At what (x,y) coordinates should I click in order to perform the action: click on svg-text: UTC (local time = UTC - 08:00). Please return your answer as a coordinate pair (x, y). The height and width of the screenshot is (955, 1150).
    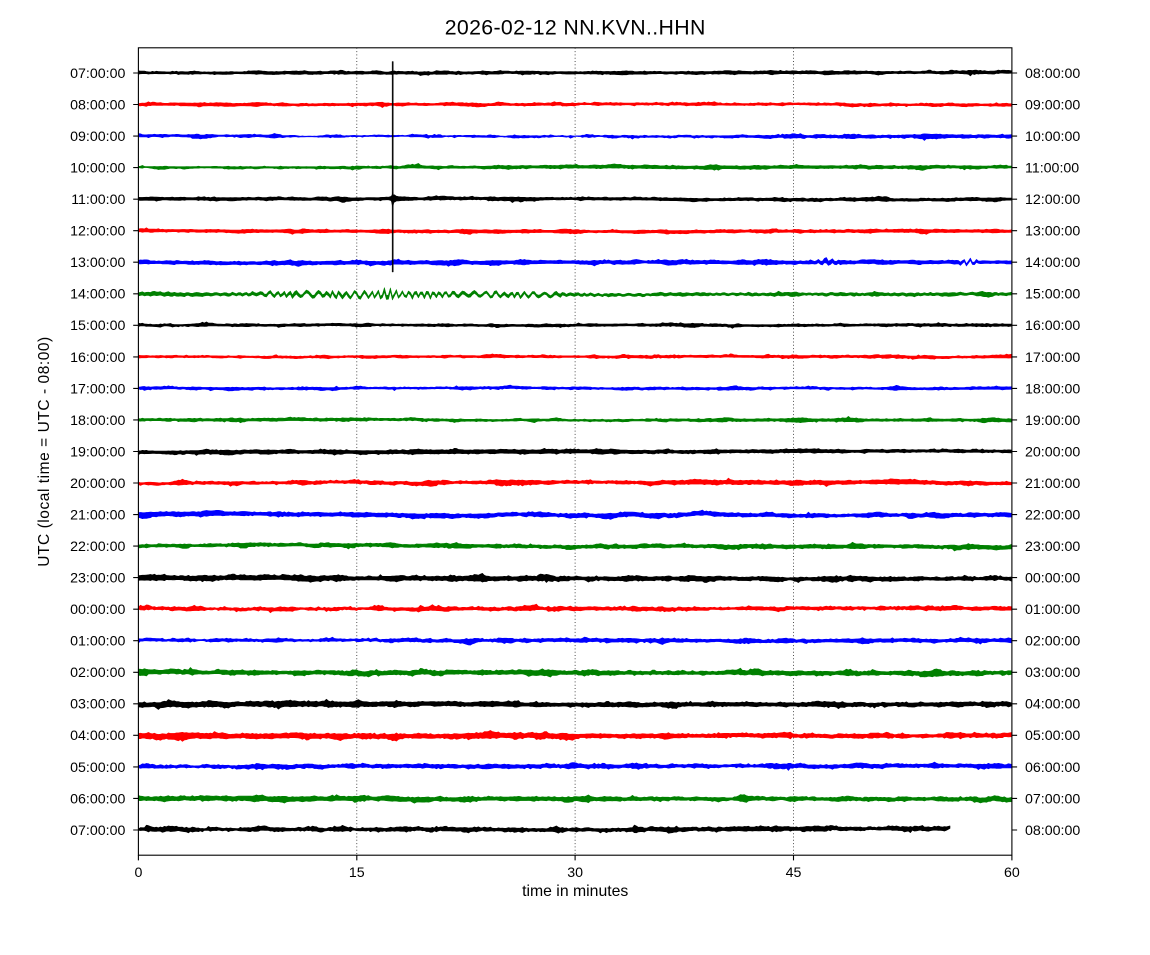
    Looking at the image, I should click on (44, 451).